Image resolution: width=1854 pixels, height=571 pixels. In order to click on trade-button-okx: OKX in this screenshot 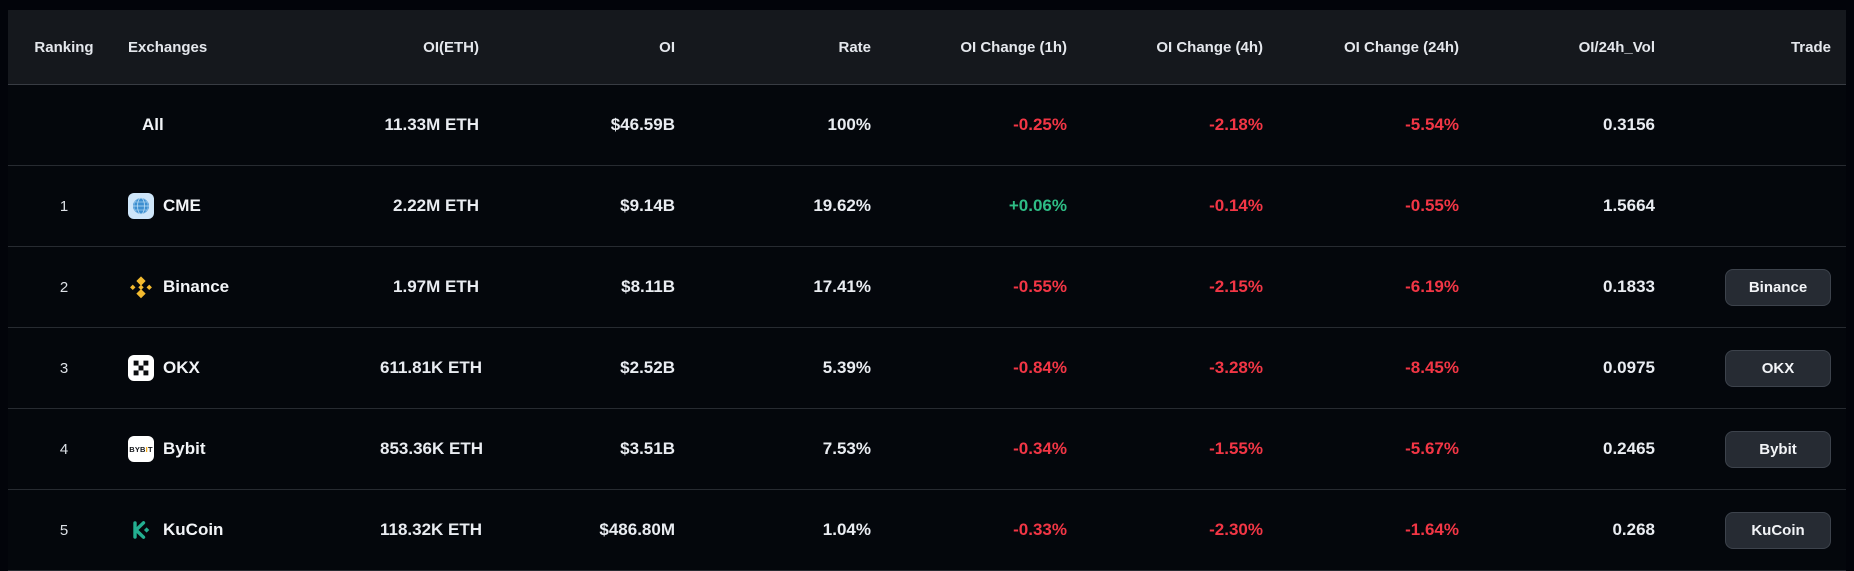, I will do `click(1778, 368)`.